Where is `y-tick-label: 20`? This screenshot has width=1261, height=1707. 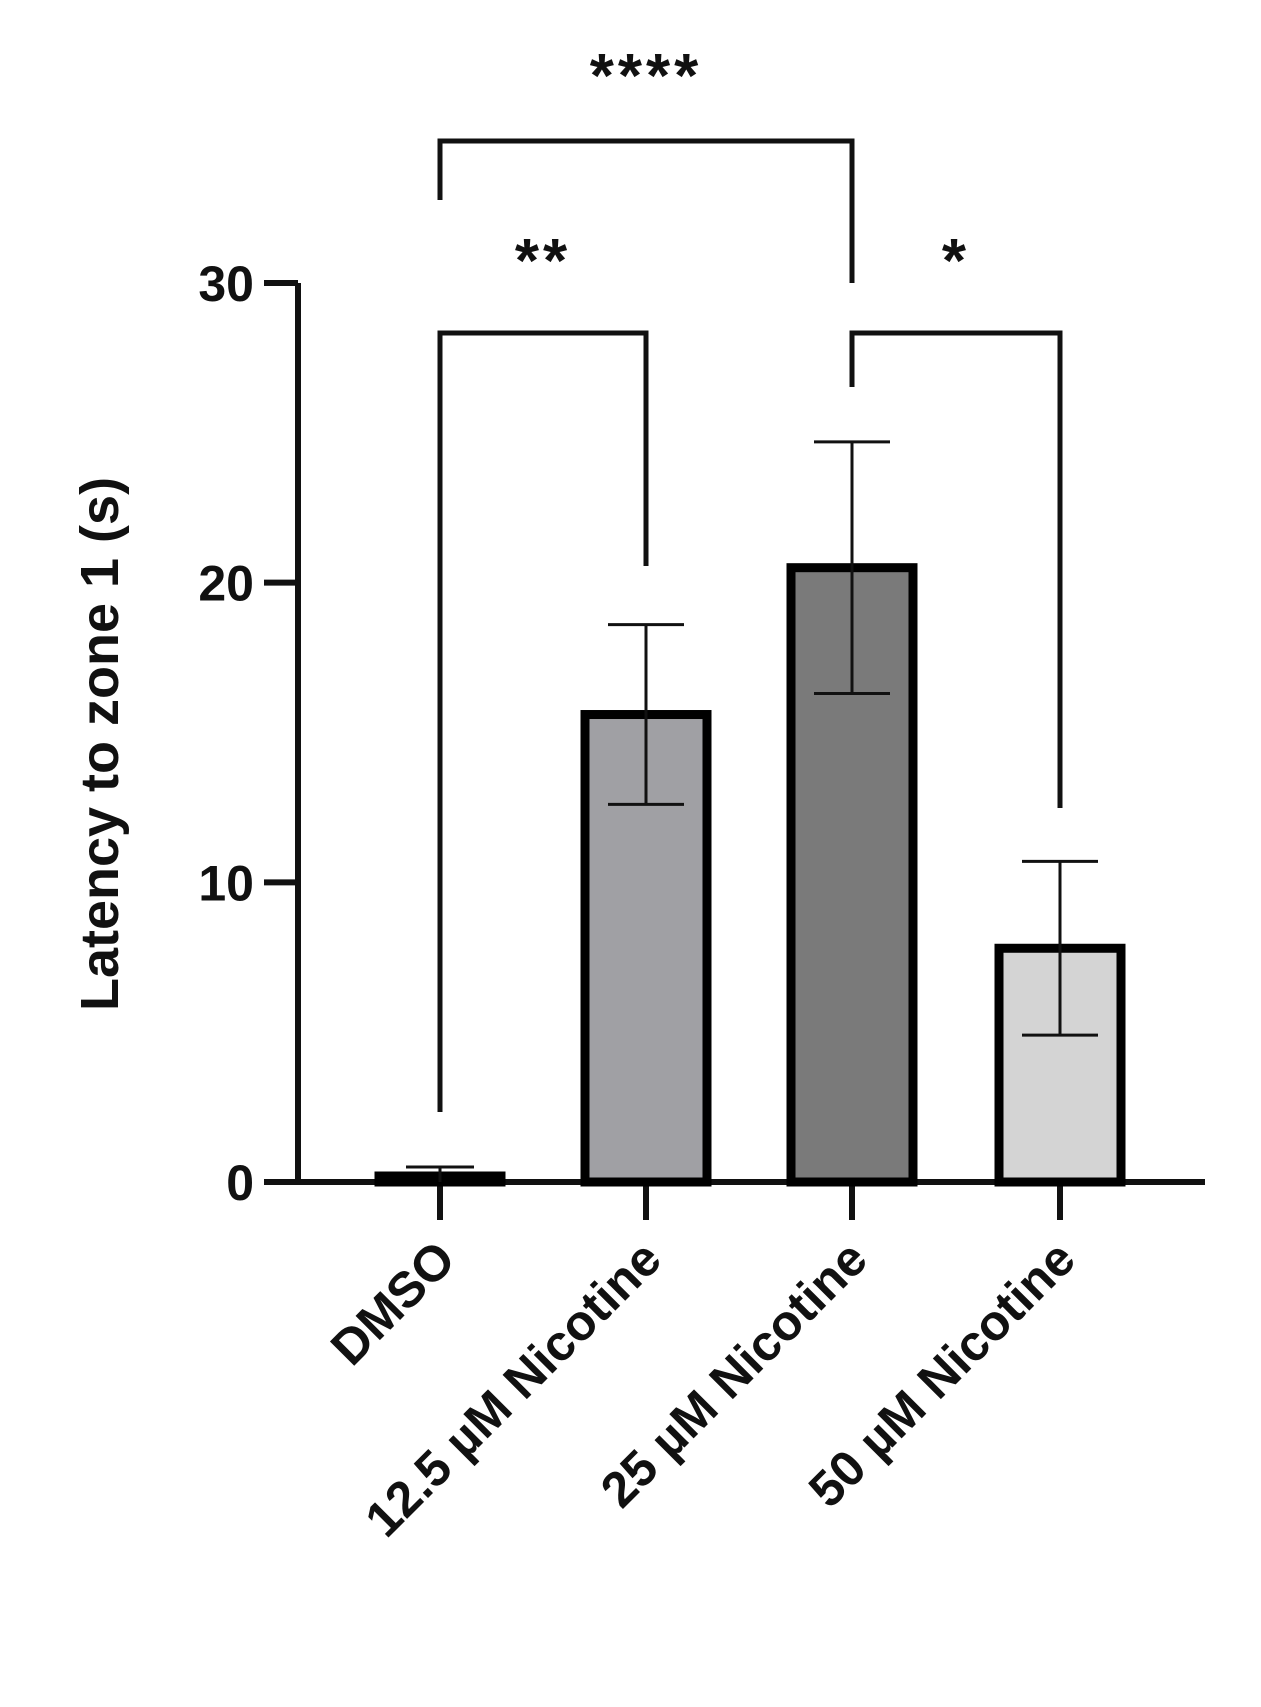 y-tick-label: 20 is located at coordinates (226, 584).